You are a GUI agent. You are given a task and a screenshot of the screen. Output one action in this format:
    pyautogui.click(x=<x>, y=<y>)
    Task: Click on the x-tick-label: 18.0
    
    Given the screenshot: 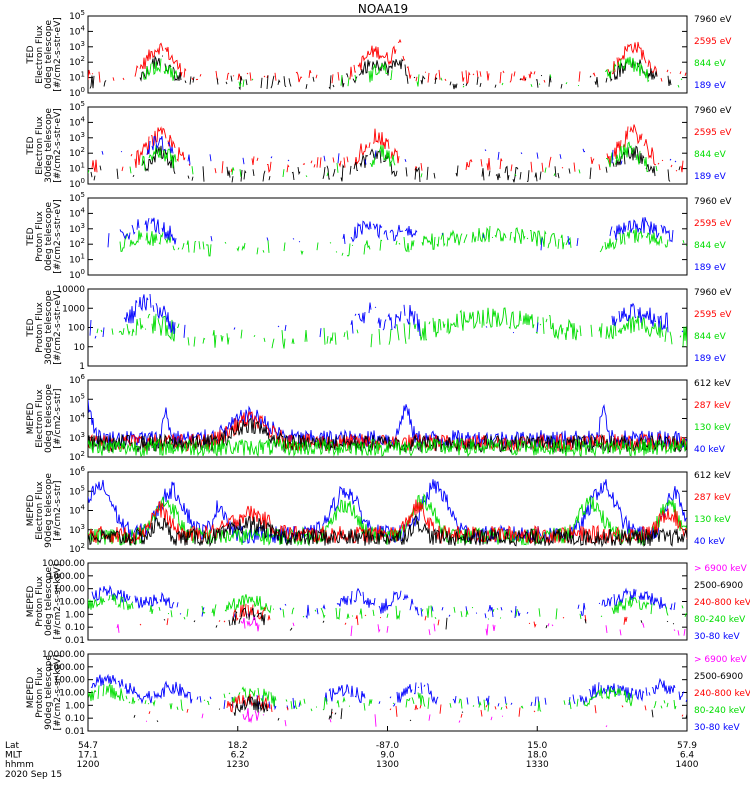 What is the action you would take?
    pyautogui.click(x=537, y=756)
    